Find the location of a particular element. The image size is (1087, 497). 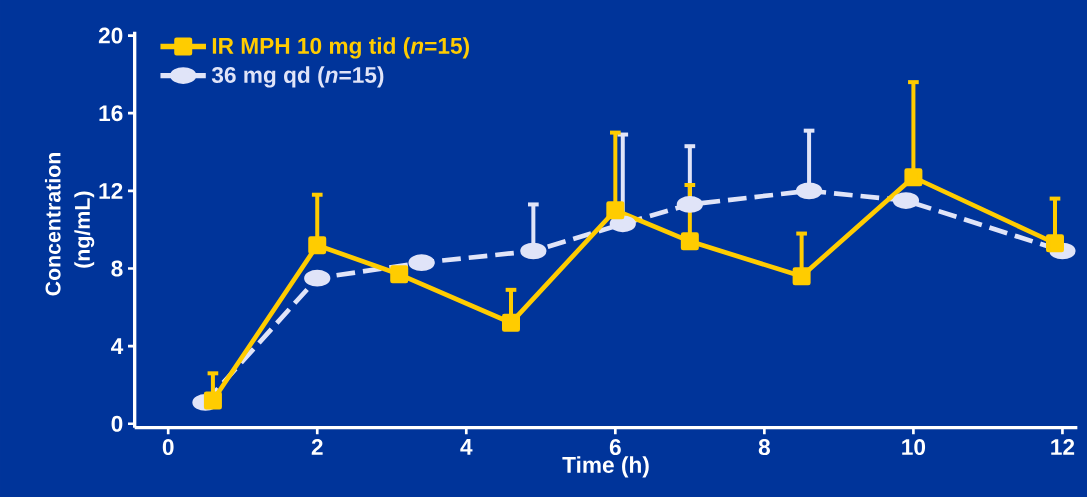

x-tick-label: 12 is located at coordinates (1063, 447).